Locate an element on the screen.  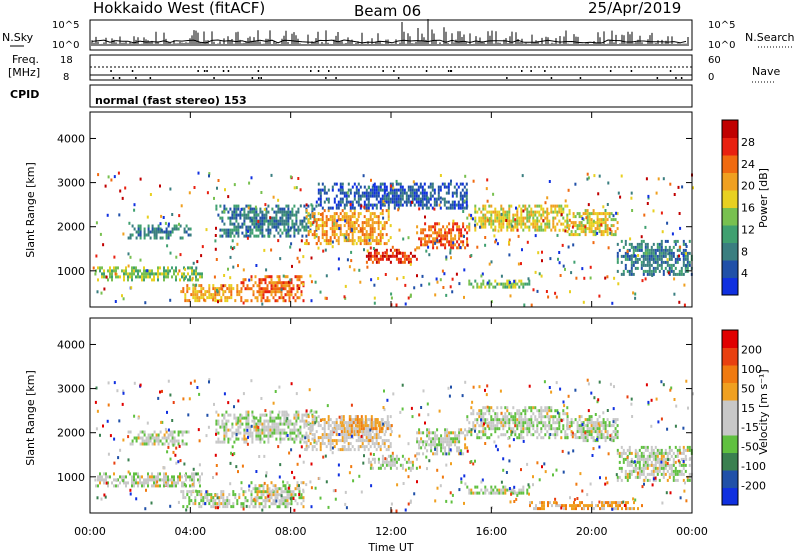
power-colorbar-label: Power [dB] is located at coordinates (763, 198).